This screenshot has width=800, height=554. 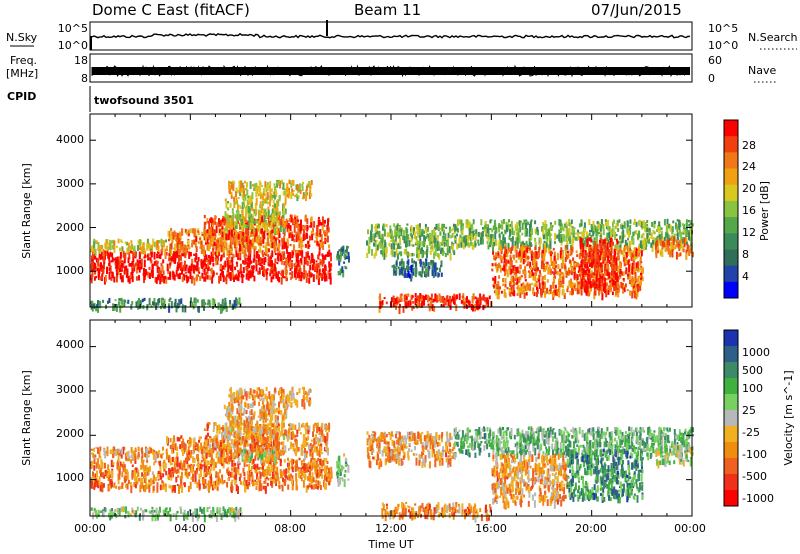 I want to click on cpid-label: CPID, so click(x=21, y=96).